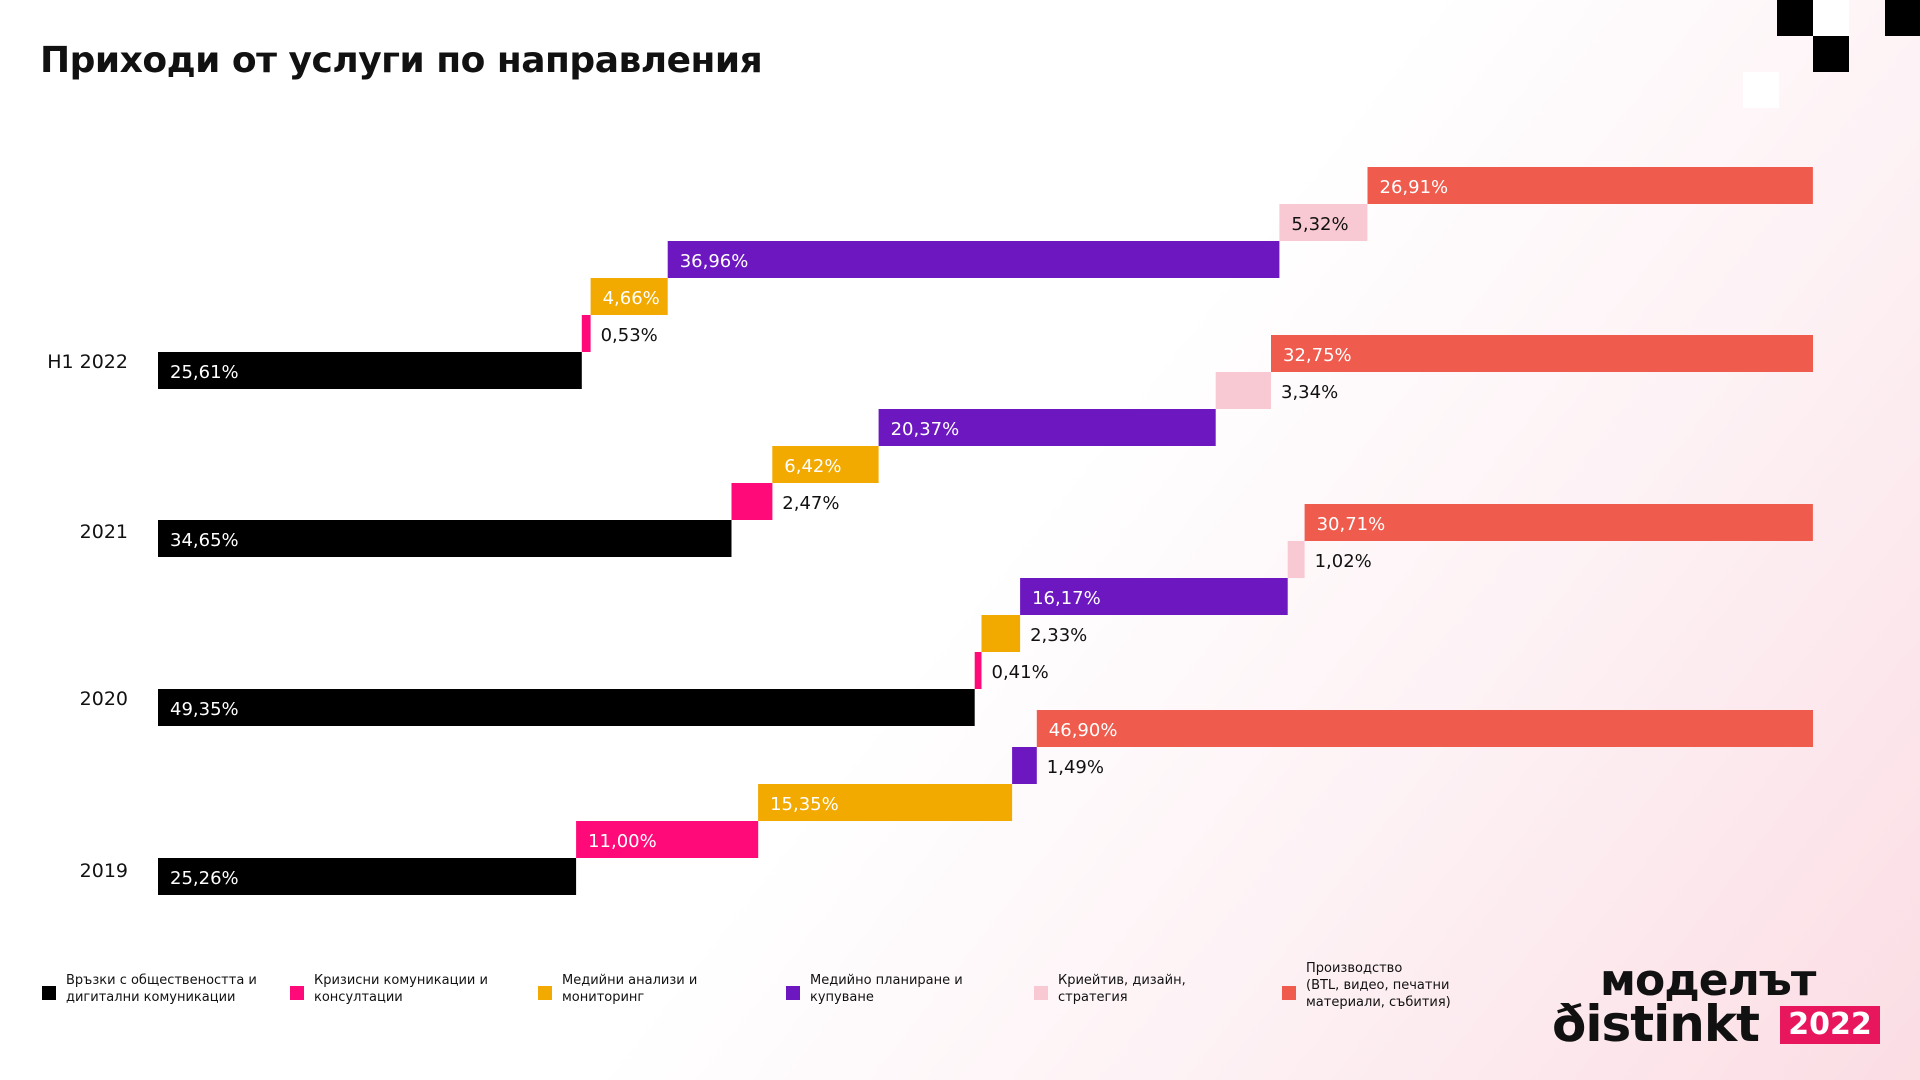 This screenshot has width=1920, height=1080. I want to click on data-label: 0,53%, so click(629, 335).